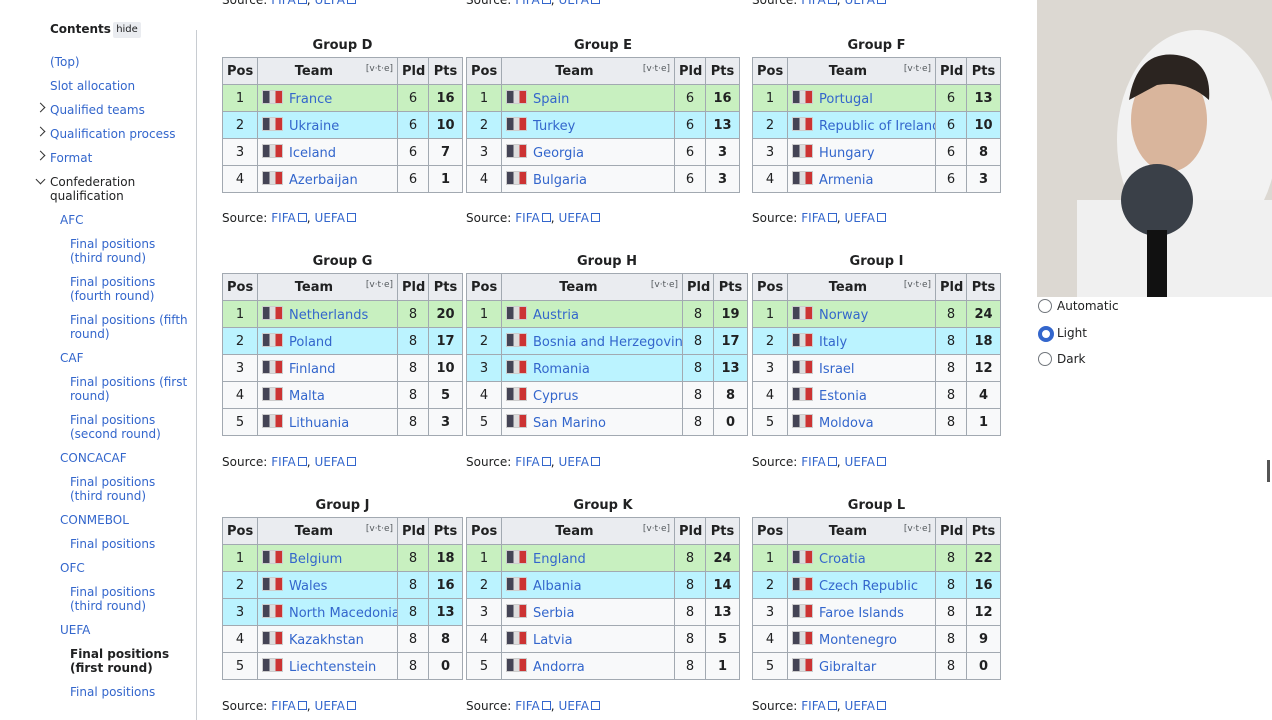  I want to click on toc-item: AFC, so click(72, 220).